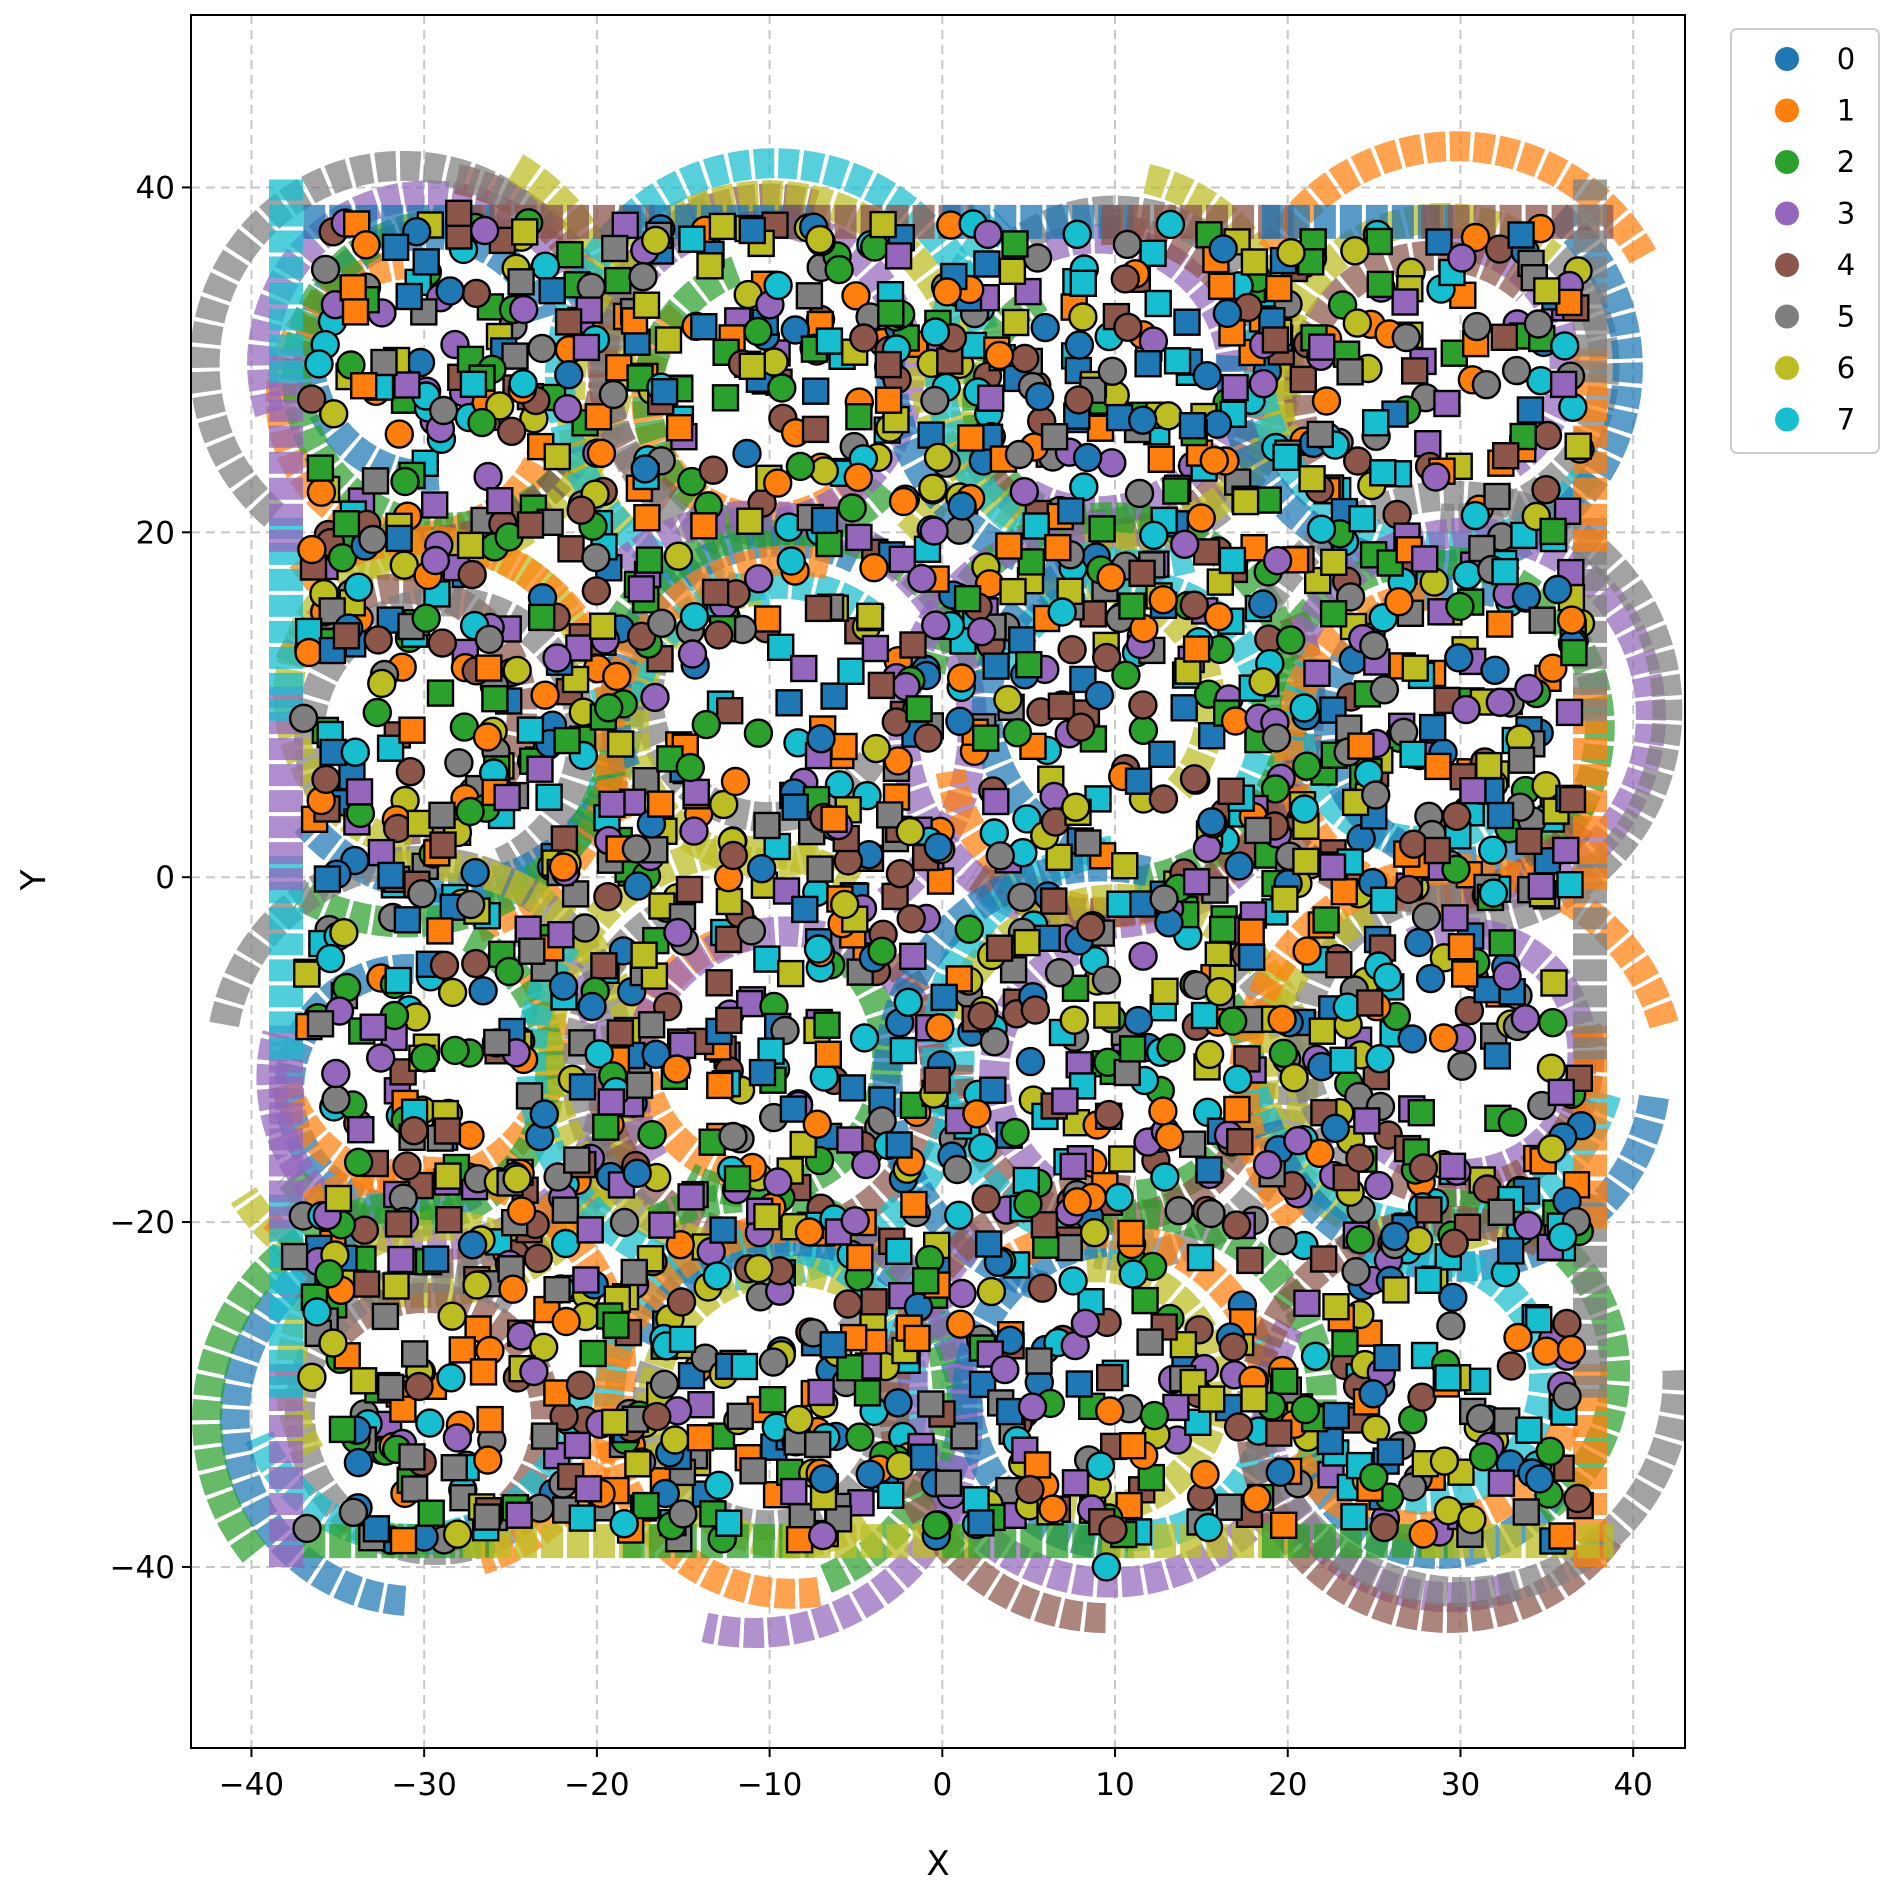 The width and height of the screenshot is (1889, 1890). What do you see at coordinates (1846, 265) in the screenshot?
I see `legend-label: 4` at bounding box center [1846, 265].